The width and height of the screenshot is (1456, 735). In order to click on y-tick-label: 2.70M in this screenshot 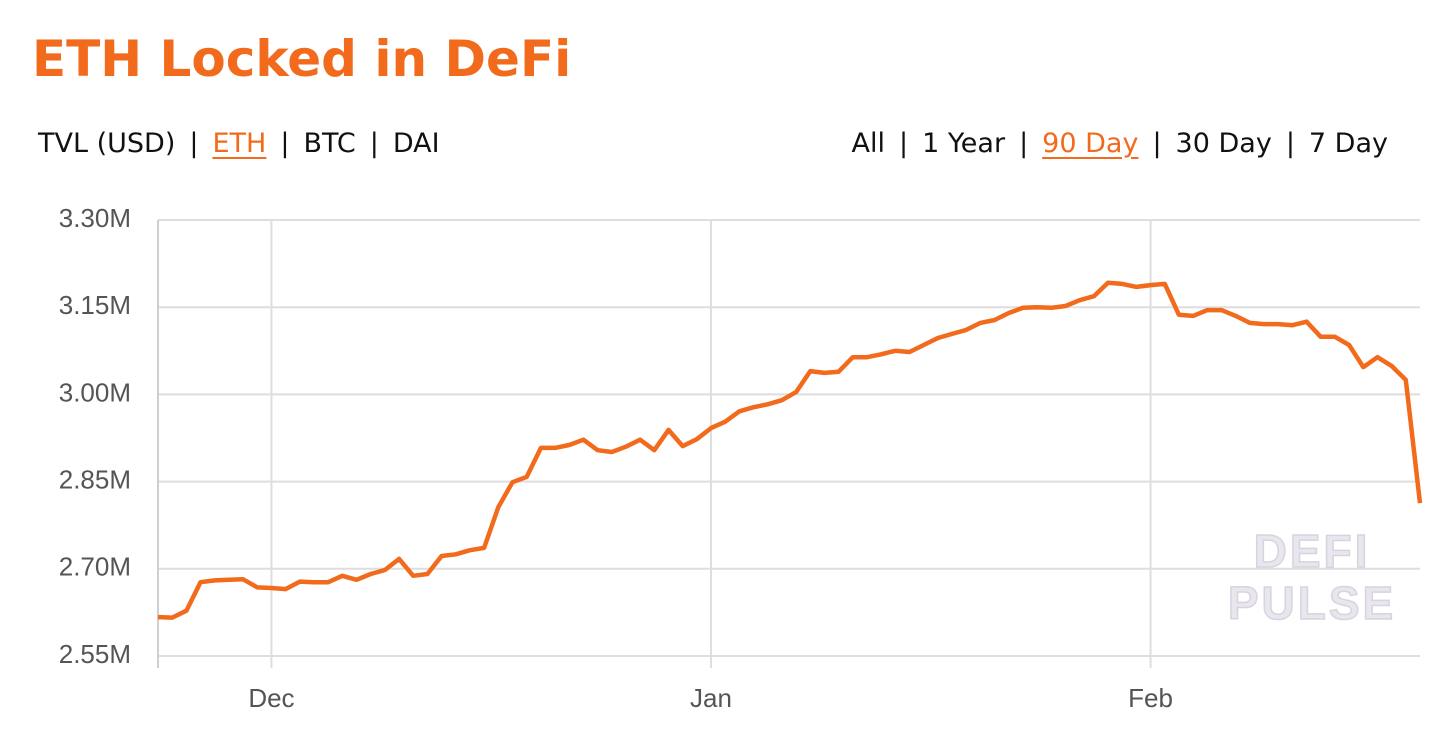, I will do `click(95, 567)`.